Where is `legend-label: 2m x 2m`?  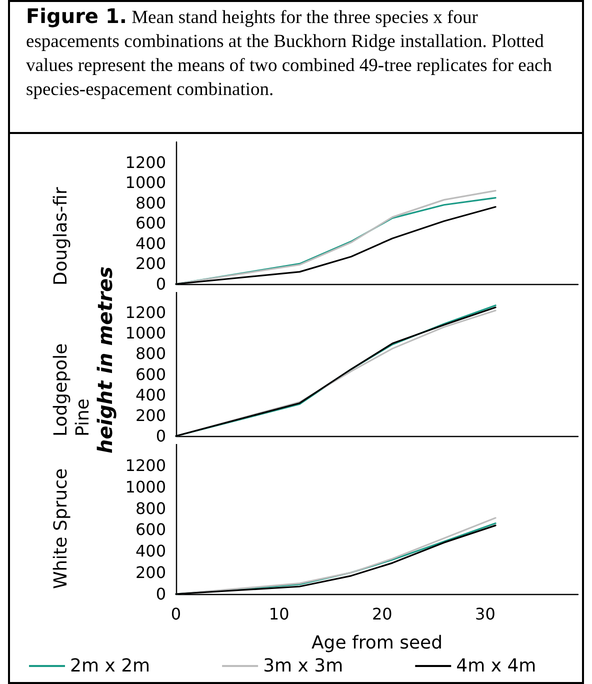
legend-label: 2m x 2m is located at coordinates (110, 666).